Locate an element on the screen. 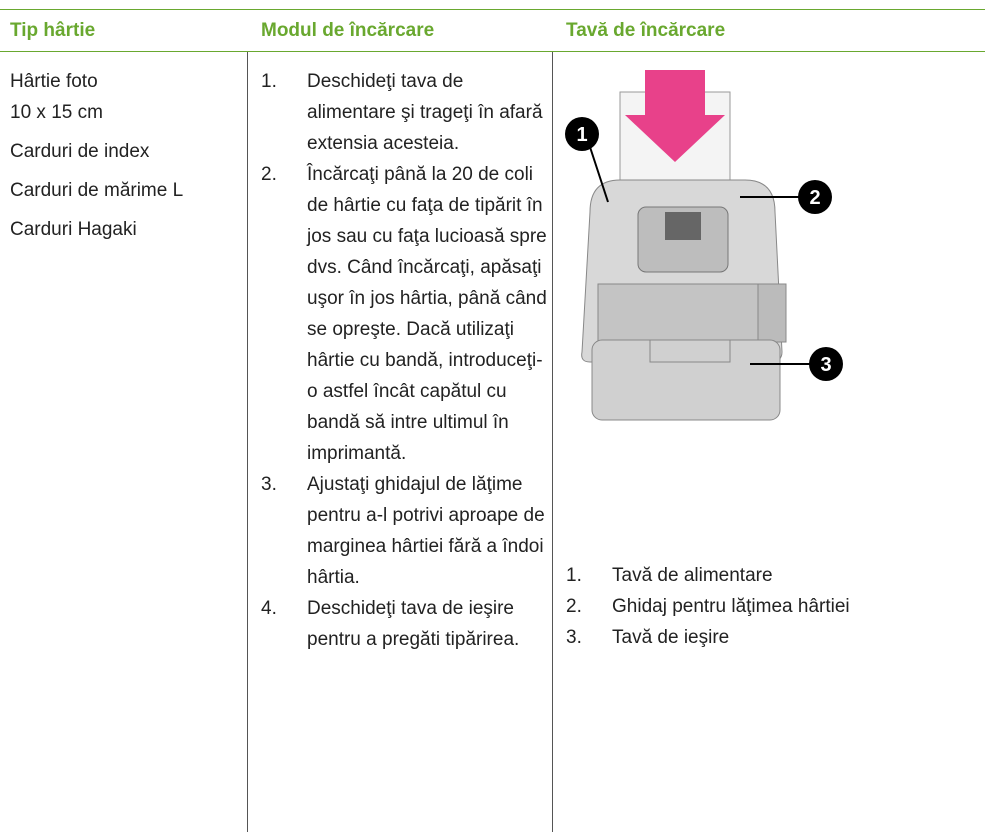 The height and width of the screenshot is (832, 985). paper-type: 10 x 15 cm is located at coordinates (56, 112).